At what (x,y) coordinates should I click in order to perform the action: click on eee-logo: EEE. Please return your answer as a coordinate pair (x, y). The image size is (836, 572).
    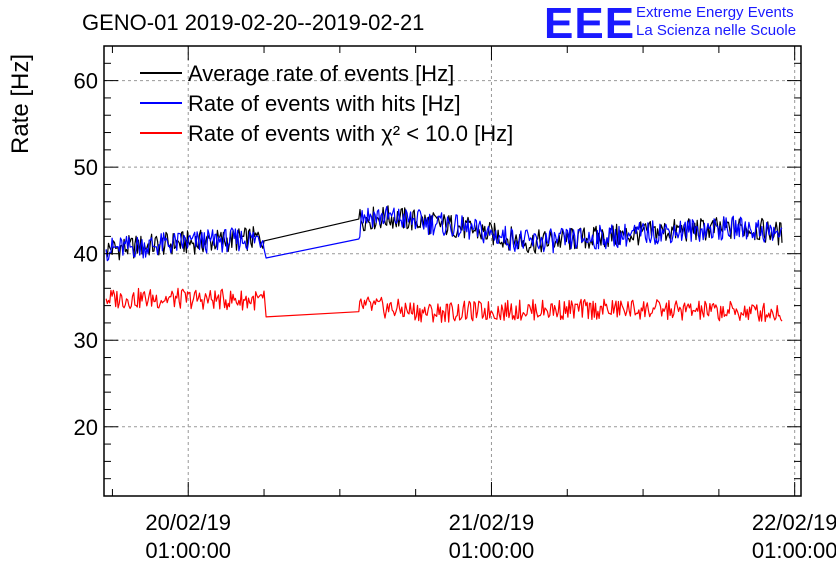
    Looking at the image, I should click on (590, 24).